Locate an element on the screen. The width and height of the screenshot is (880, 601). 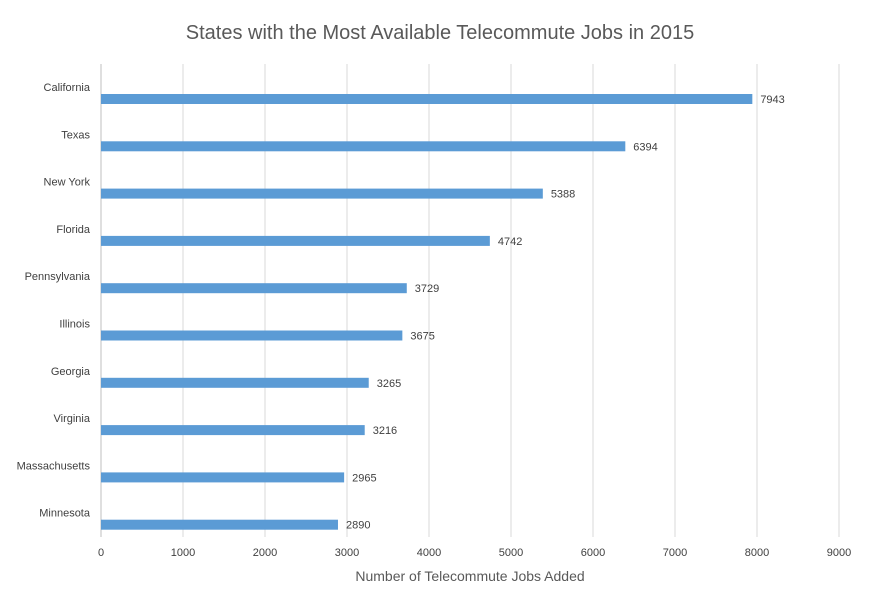
category-label: California is located at coordinates (67, 88).